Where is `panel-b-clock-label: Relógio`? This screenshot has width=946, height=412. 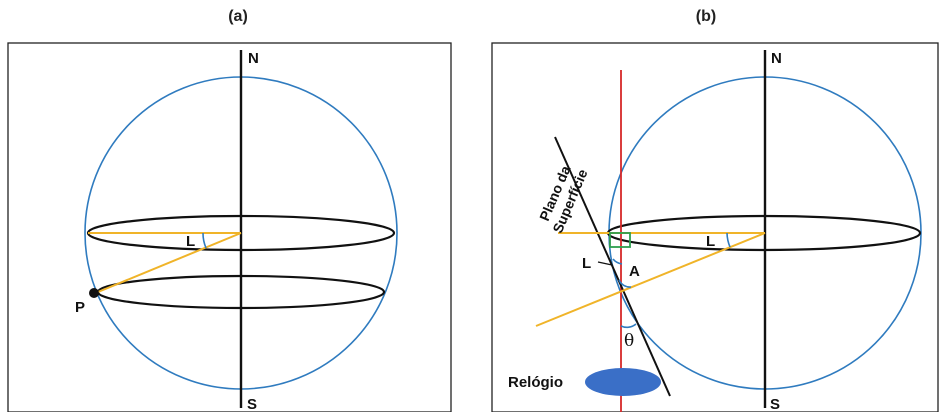
panel-b-clock-label: Relógio is located at coordinates (535, 382).